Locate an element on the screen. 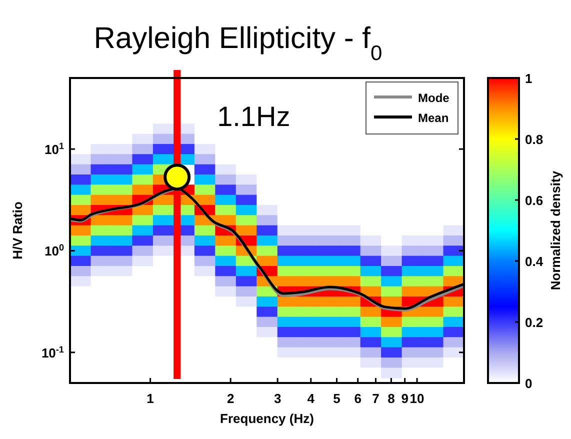 This screenshot has height=439, width=571. x-tick-label: 4 is located at coordinates (311, 398).